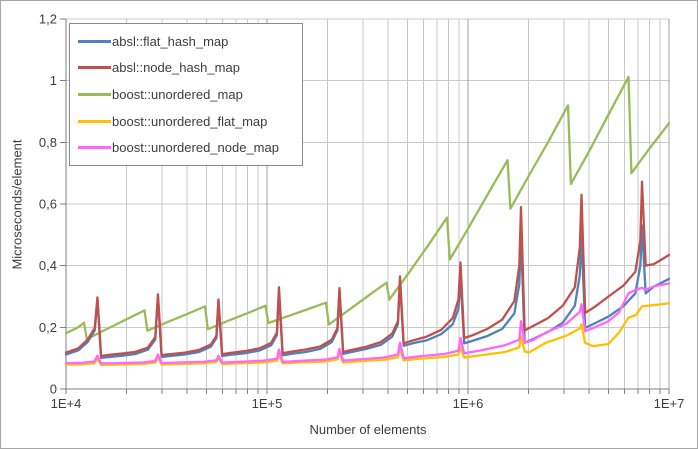 The width and height of the screenshot is (698, 449). I want to click on x-axis-title: Number of elements, so click(368, 429).